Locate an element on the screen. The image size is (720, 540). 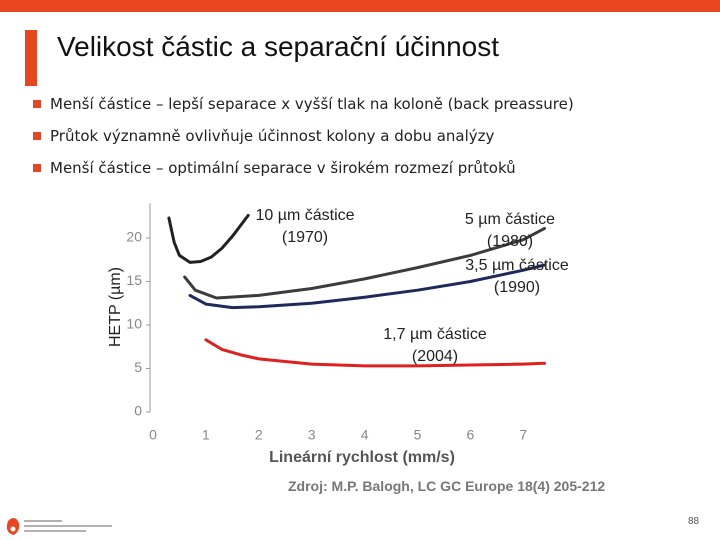
series-annotation: (1990) is located at coordinates (517, 287).